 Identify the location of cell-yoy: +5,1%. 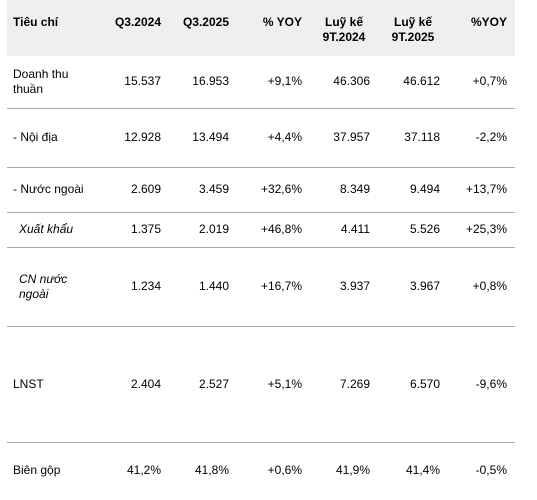
(284, 383).